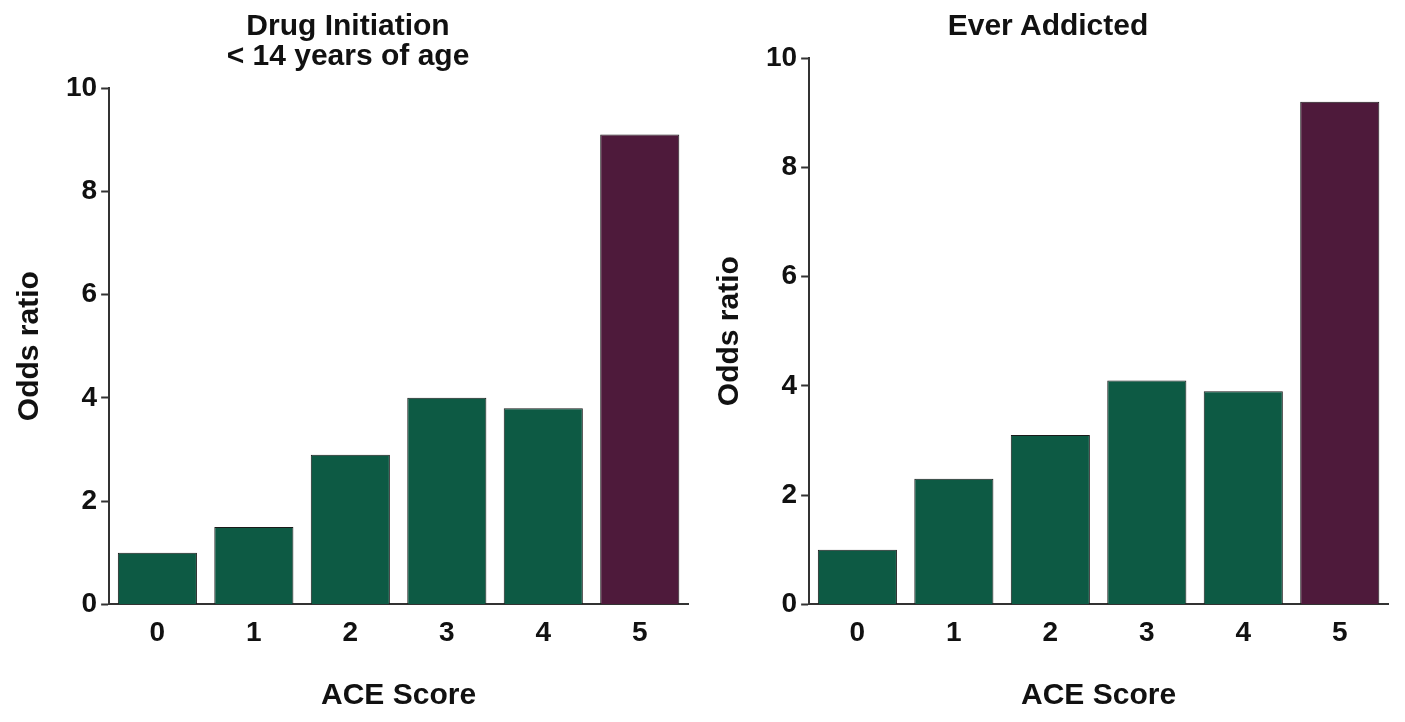 This screenshot has height=722, width=1405. I want to click on chart-title: Drug Initiation < 14 years of age, so click(348, 40).